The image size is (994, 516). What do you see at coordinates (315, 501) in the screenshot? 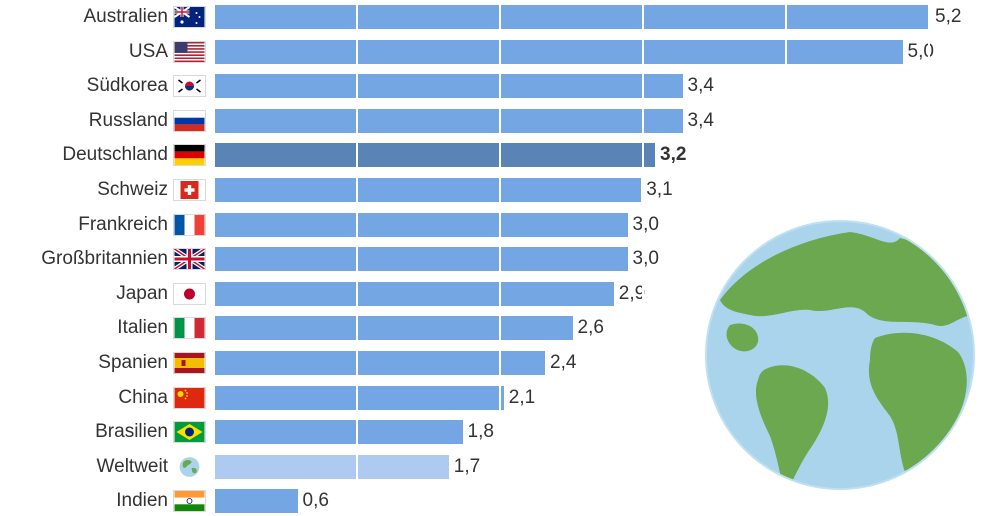
I see `data-label: 0,6` at bounding box center [315, 501].